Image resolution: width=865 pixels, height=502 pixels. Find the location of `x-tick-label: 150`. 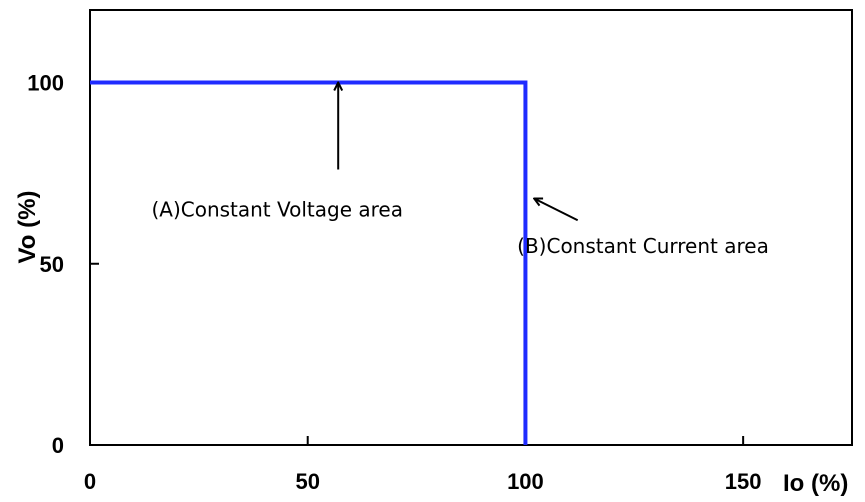

x-tick-label: 150 is located at coordinates (743, 481).